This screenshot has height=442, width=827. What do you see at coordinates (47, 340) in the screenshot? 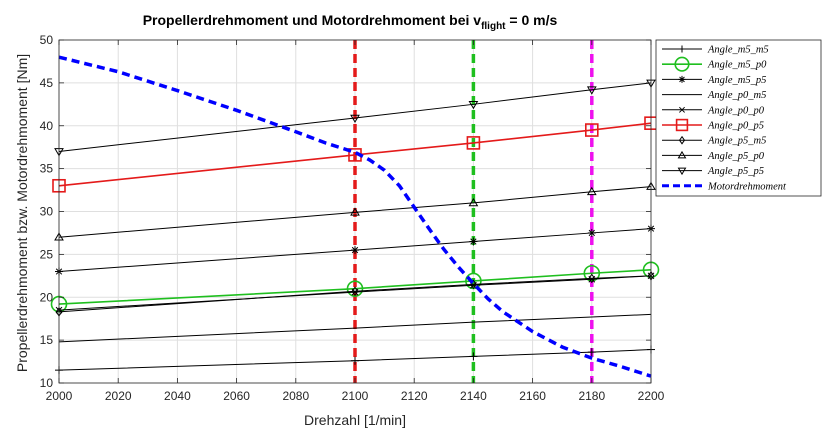
I see `y-tick-label: 15` at bounding box center [47, 340].